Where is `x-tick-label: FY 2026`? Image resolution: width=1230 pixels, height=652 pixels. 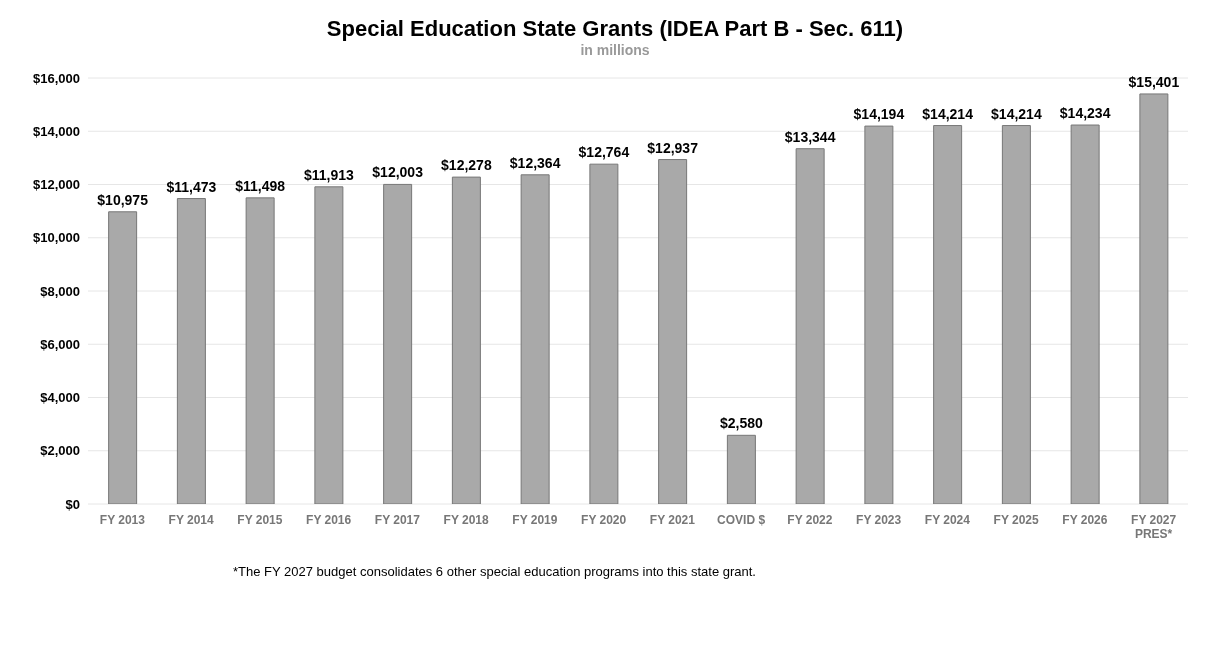 x-tick-label: FY 2026 is located at coordinates (1085, 520).